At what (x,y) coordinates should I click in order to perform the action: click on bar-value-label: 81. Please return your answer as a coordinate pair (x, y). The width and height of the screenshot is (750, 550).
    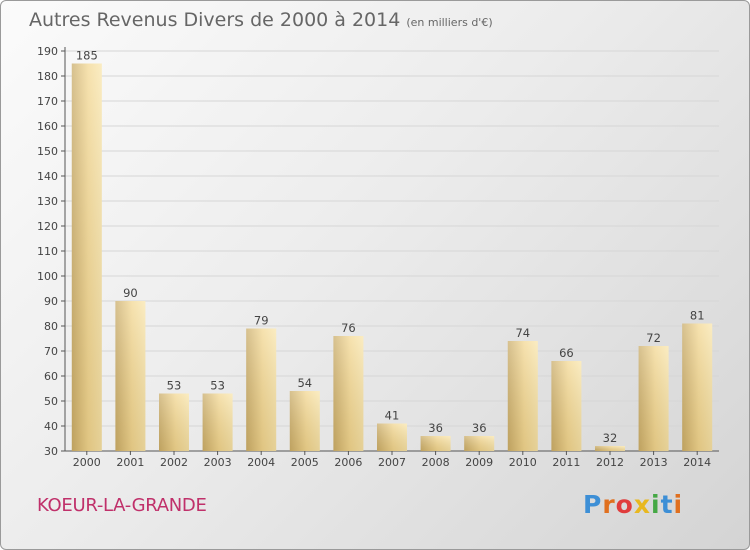
    Looking at the image, I should click on (697, 316).